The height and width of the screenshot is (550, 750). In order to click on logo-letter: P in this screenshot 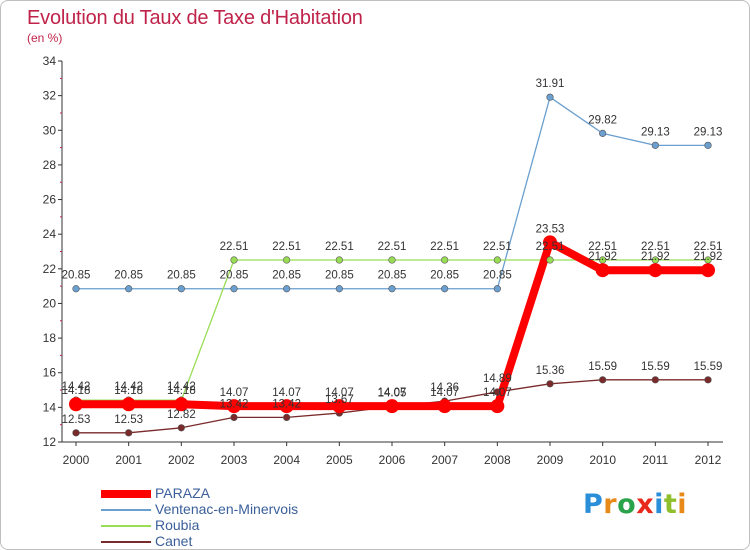, I will do `click(593, 504)`.